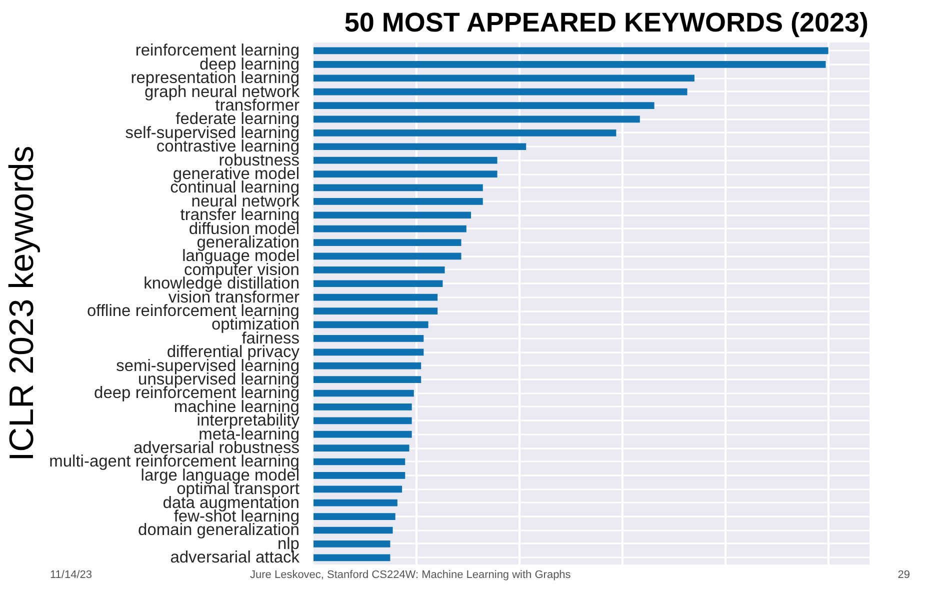 The height and width of the screenshot is (599, 929). What do you see at coordinates (410, 575) in the screenshot?
I see `text: Jure Leskovec, Stanford CS224W: Machine Learning with Graphs` at bounding box center [410, 575].